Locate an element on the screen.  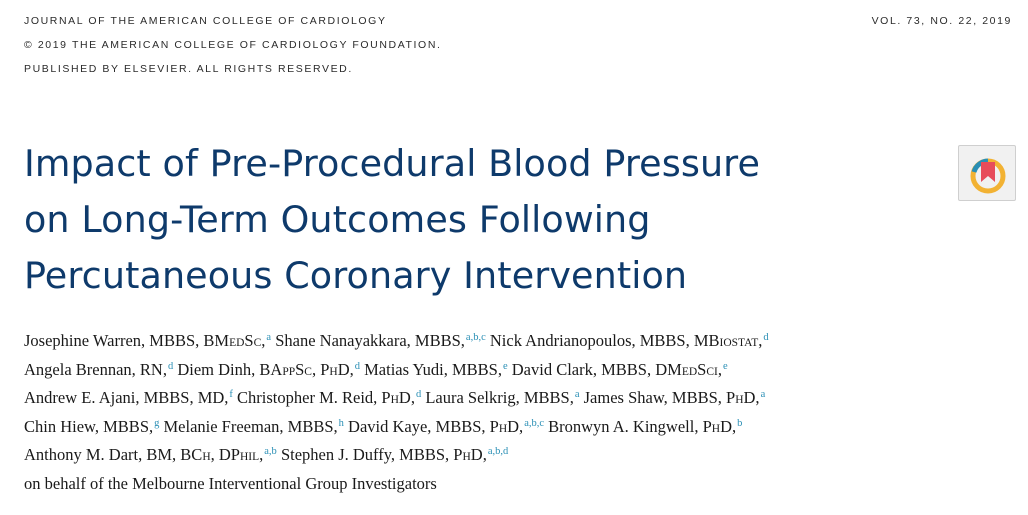
affiliation-link: h is located at coordinates (341, 423).